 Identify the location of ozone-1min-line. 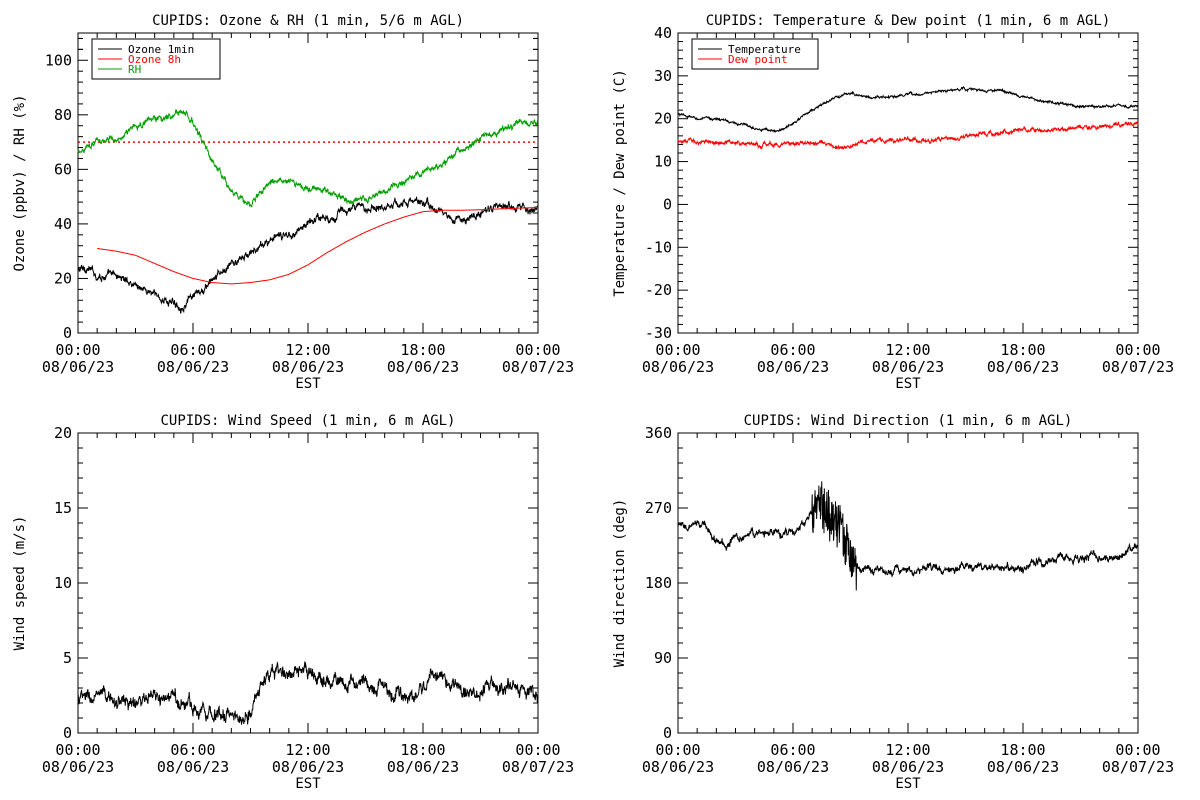
(308, 255).